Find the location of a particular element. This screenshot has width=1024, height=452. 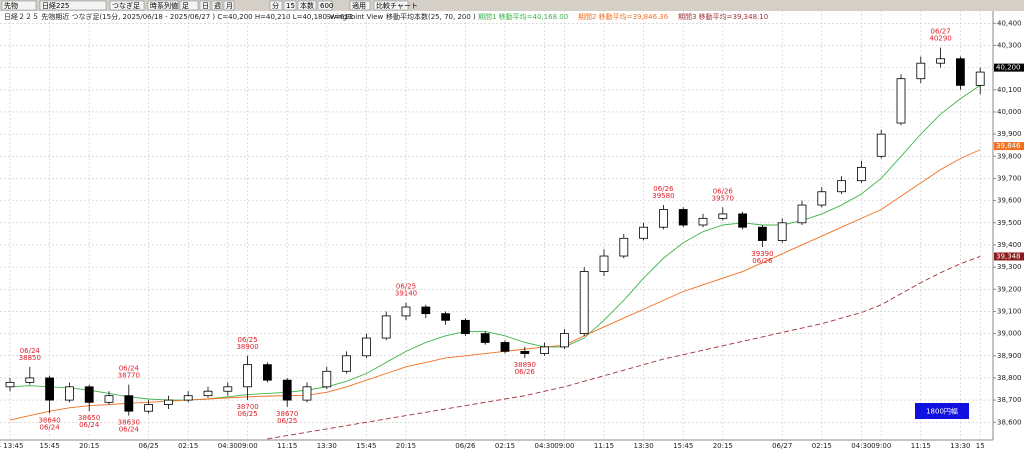

toolbar-label: 月 is located at coordinates (229, 6).